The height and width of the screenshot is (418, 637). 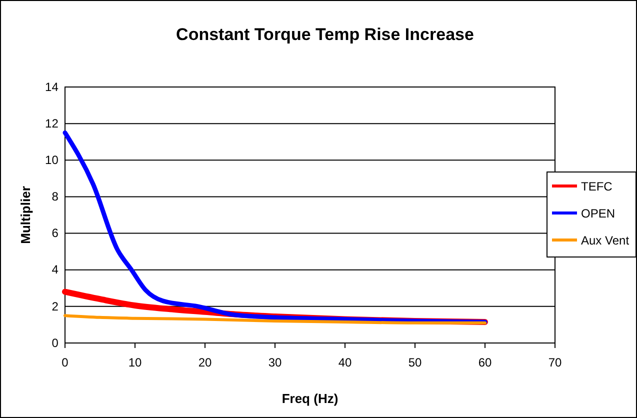 What do you see at coordinates (325, 34) in the screenshot?
I see `chart-title: Constant Torque Temp Rise Increase` at bounding box center [325, 34].